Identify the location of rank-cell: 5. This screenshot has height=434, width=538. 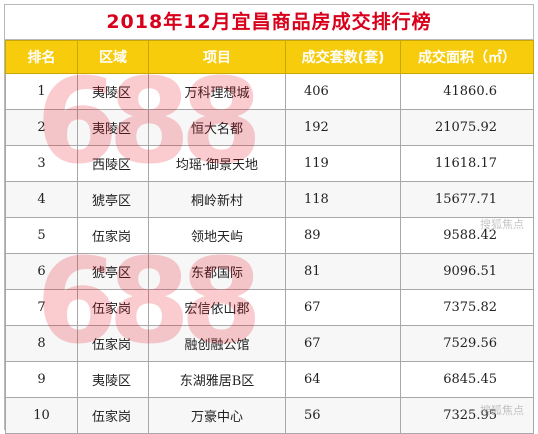
(41, 235).